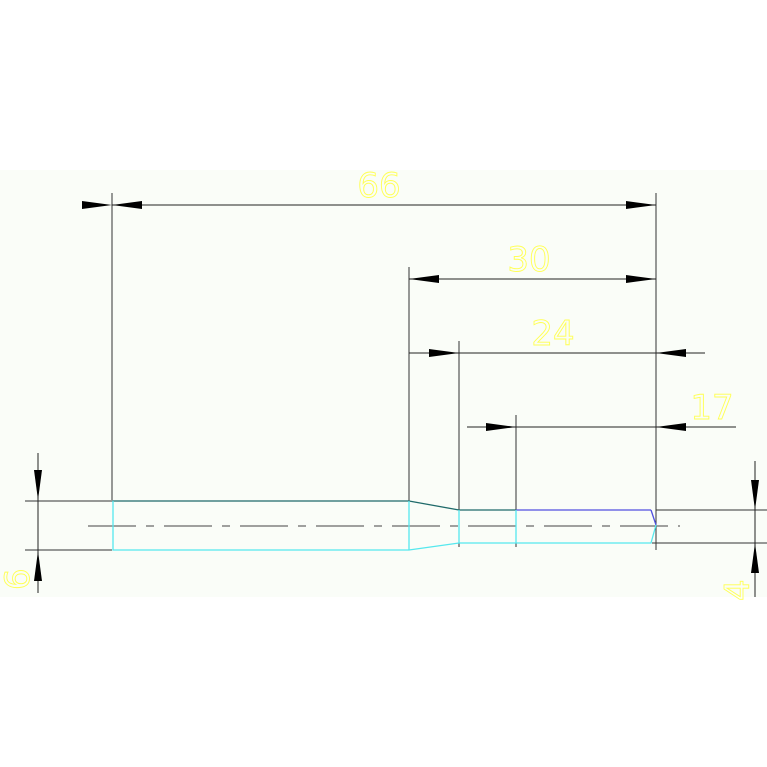 The image size is (767, 767). What do you see at coordinates (19, 579) in the screenshot?
I see `dim-6-label: 6` at bounding box center [19, 579].